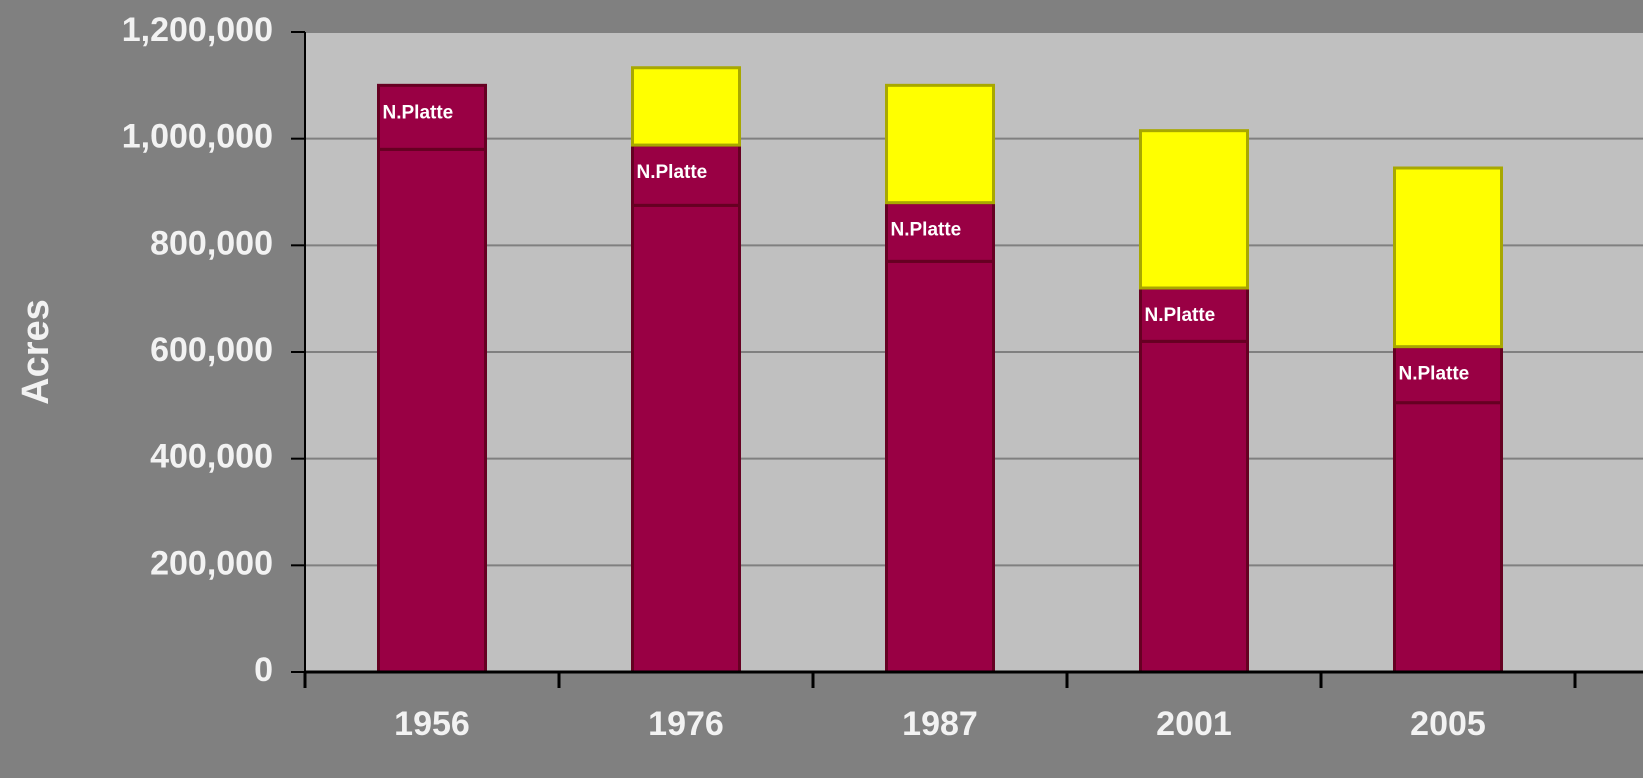 Image resolution: width=1643 pixels, height=778 pixels. What do you see at coordinates (432, 724) in the screenshot?
I see `x-tick-label: 1956` at bounding box center [432, 724].